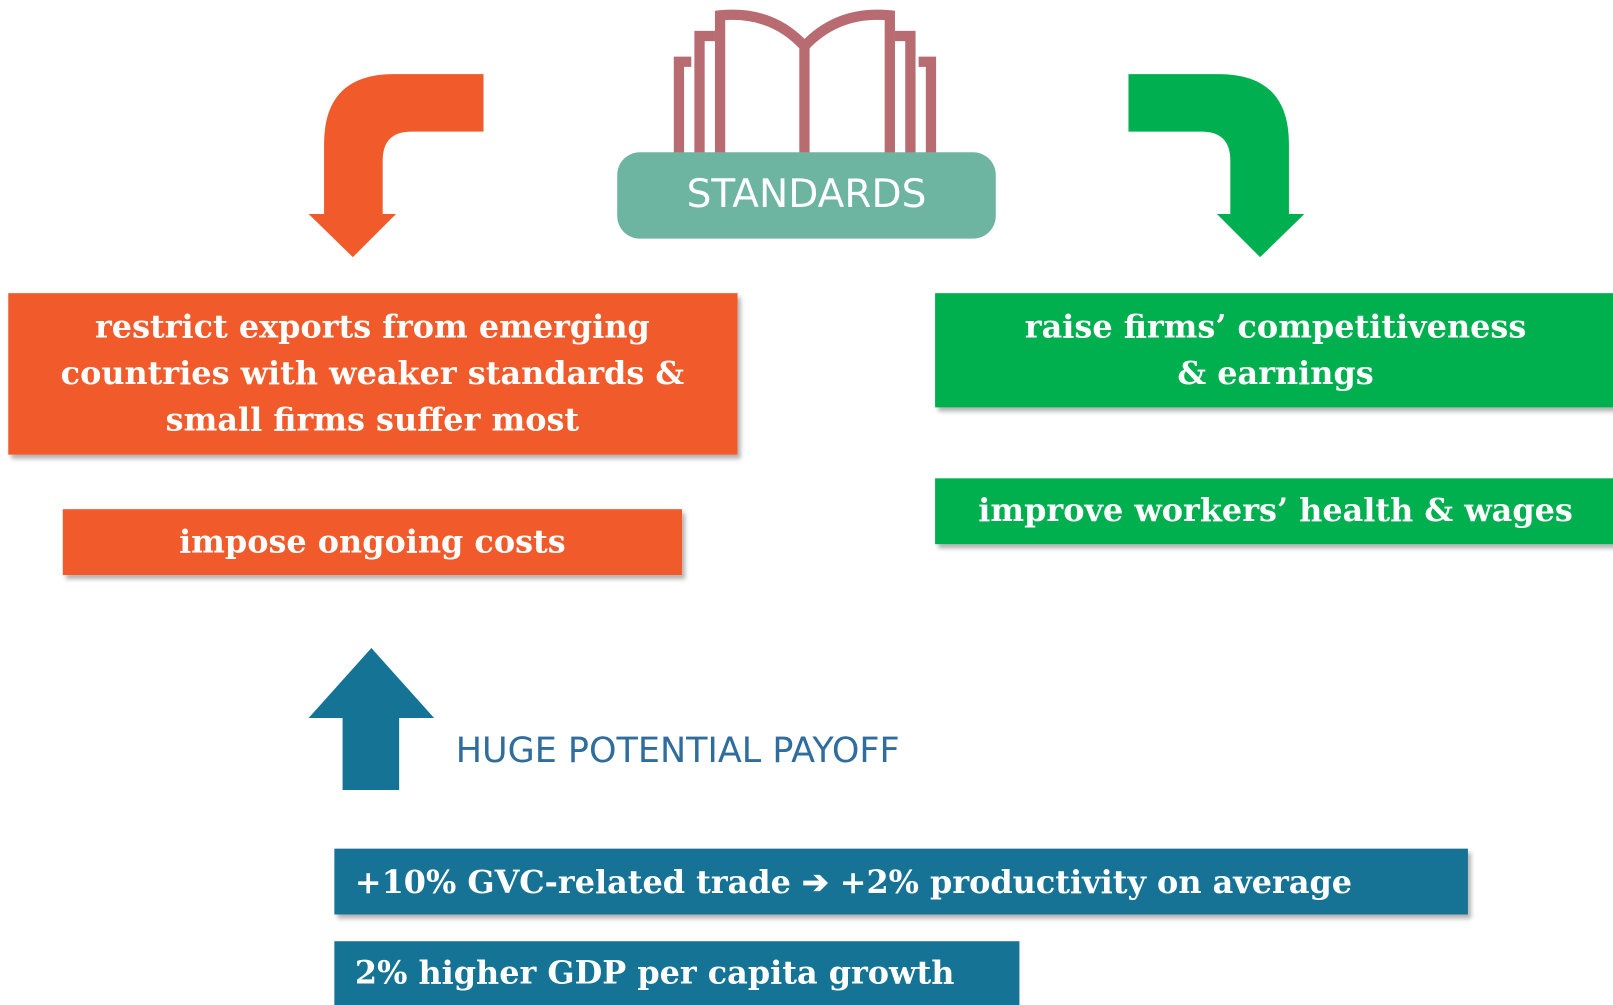 The width and height of the screenshot is (1613, 1005). I want to click on box-line: improve workers’ health & wages, so click(1275, 510).